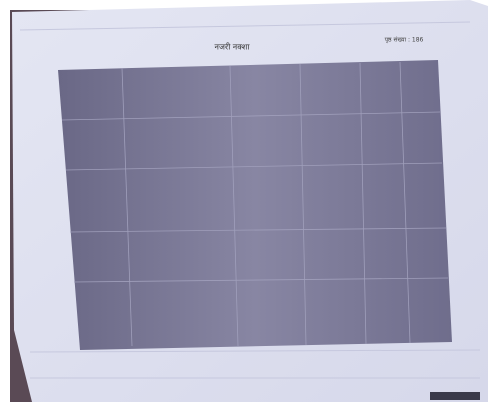 The height and width of the screenshot is (403, 493). What do you see at coordinates (233, 47) in the screenshot?
I see `page-title: नजरी नक्शा` at bounding box center [233, 47].